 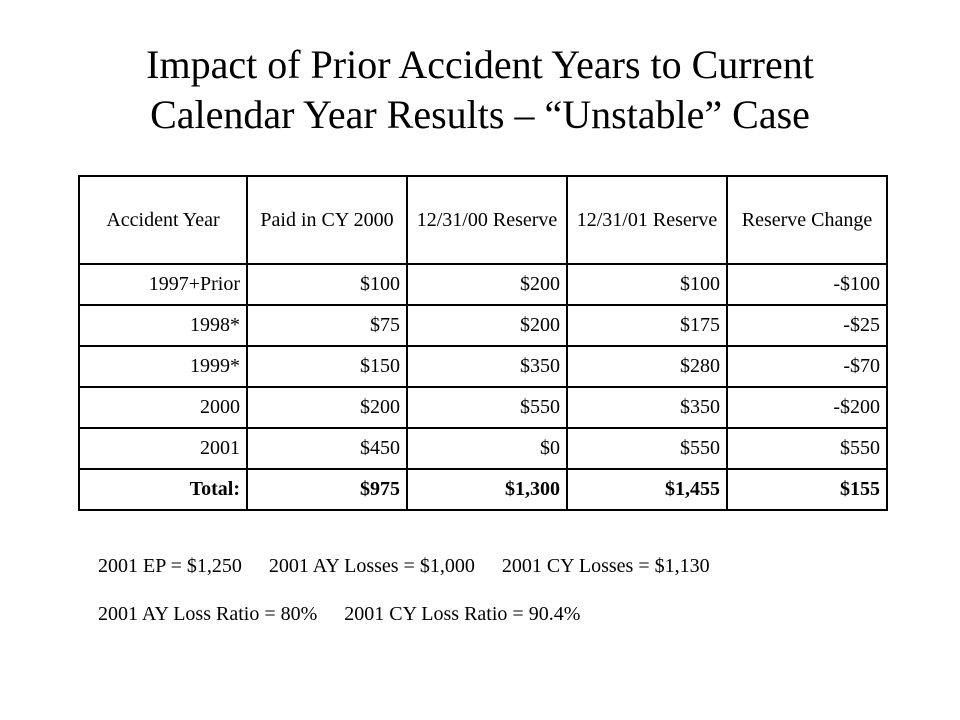 I want to click on table-row: 1999* $150 $350 $280 -$70, so click(x=483, y=366).